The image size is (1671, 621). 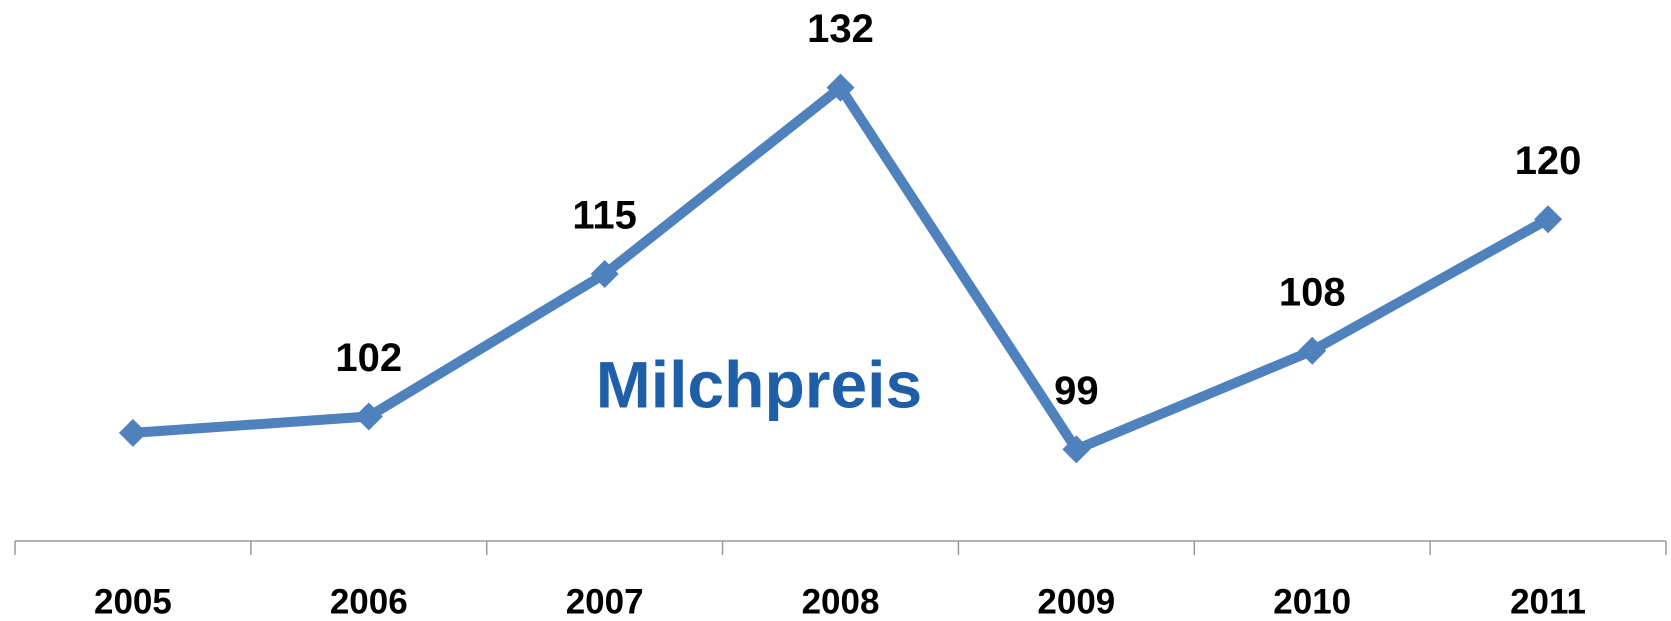 I want to click on data-label: 99, so click(x=1076, y=391).